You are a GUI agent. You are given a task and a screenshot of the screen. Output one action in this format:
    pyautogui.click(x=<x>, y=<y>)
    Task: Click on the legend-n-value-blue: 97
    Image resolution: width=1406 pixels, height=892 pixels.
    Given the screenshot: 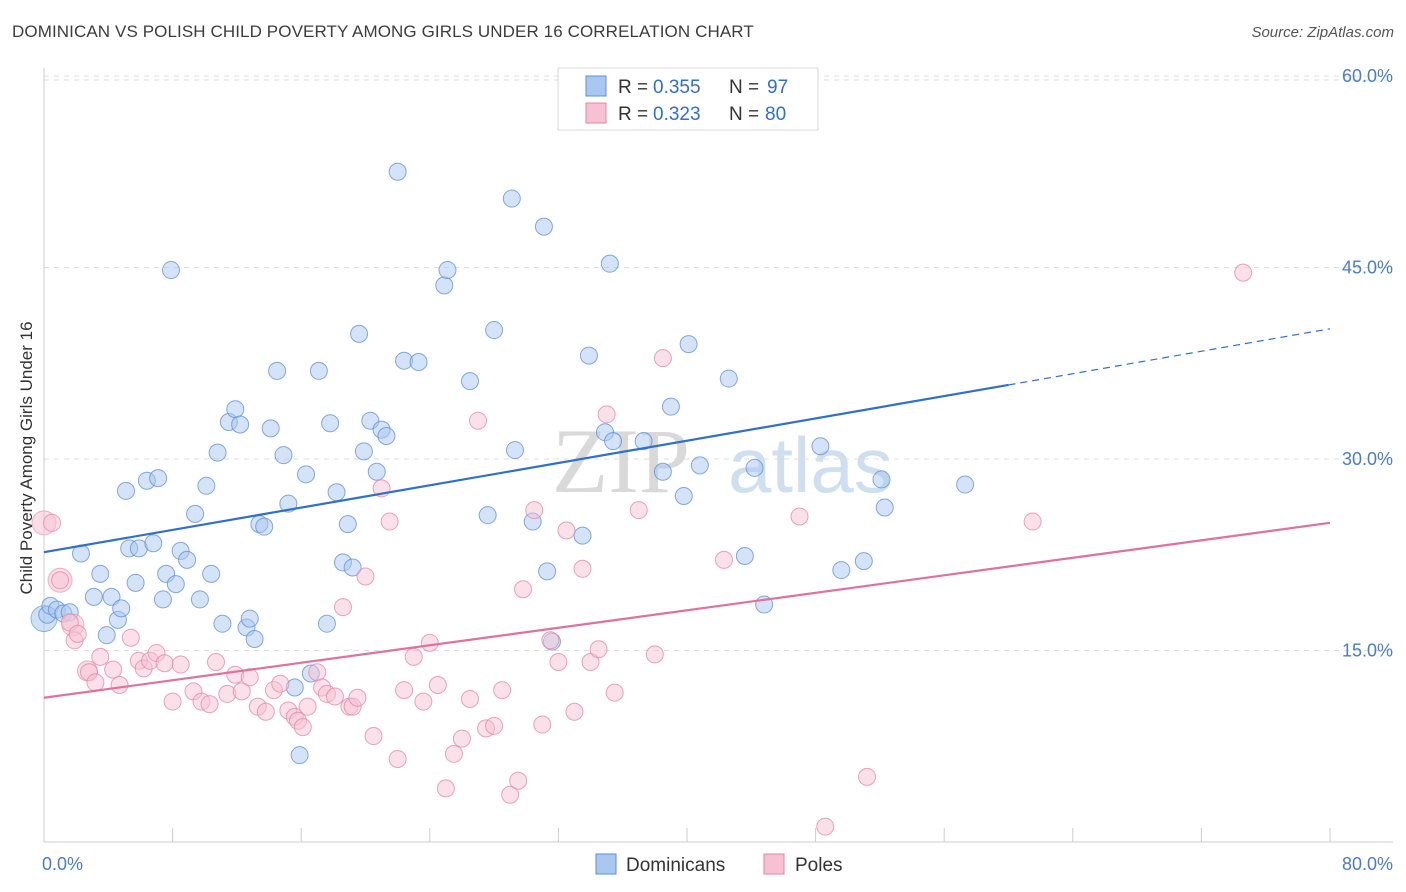 What is the action you would take?
    pyautogui.click(x=777, y=87)
    